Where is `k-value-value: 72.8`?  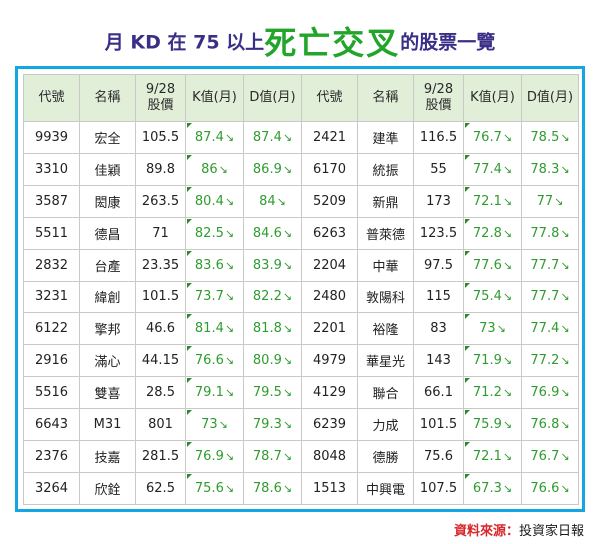 k-value-value: 72.8 is located at coordinates (487, 233).